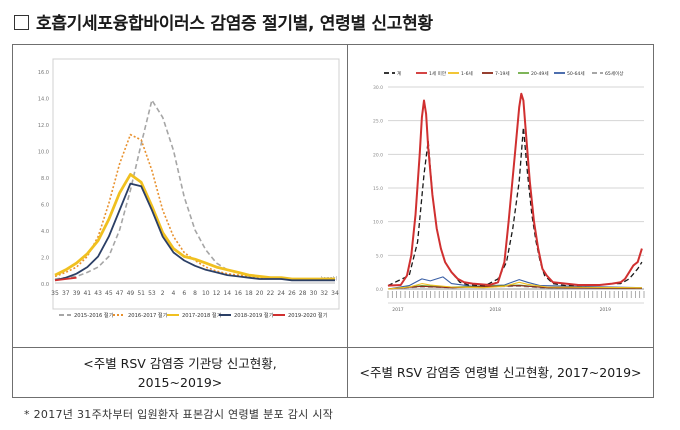 The image size is (680, 430). Describe the element at coordinates (180, 363) in the screenshot. I see `left-caption-line1: <주별 RSV 감염증 기관당 신고현황,` at that location.